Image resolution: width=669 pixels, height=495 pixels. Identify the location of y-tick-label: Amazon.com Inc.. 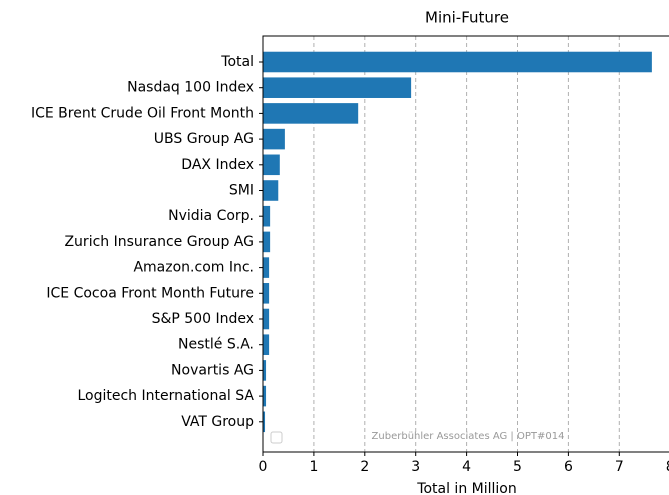
(193, 268).